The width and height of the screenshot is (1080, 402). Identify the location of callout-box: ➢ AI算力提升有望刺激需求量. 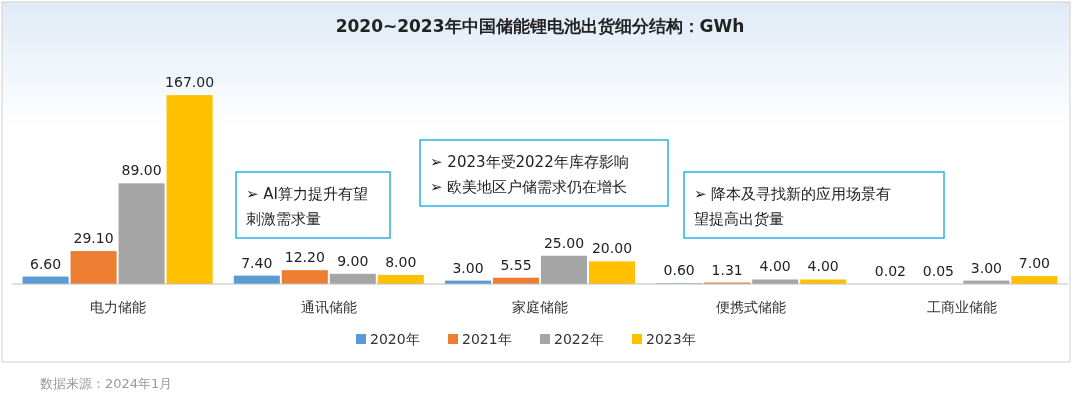
(313, 205).